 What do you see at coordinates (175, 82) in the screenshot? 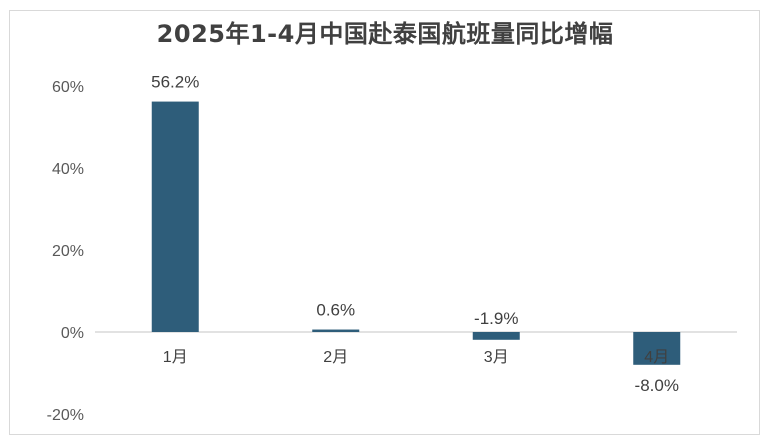
I see `data-label: 56.2%` at bounding box center [175, 82].